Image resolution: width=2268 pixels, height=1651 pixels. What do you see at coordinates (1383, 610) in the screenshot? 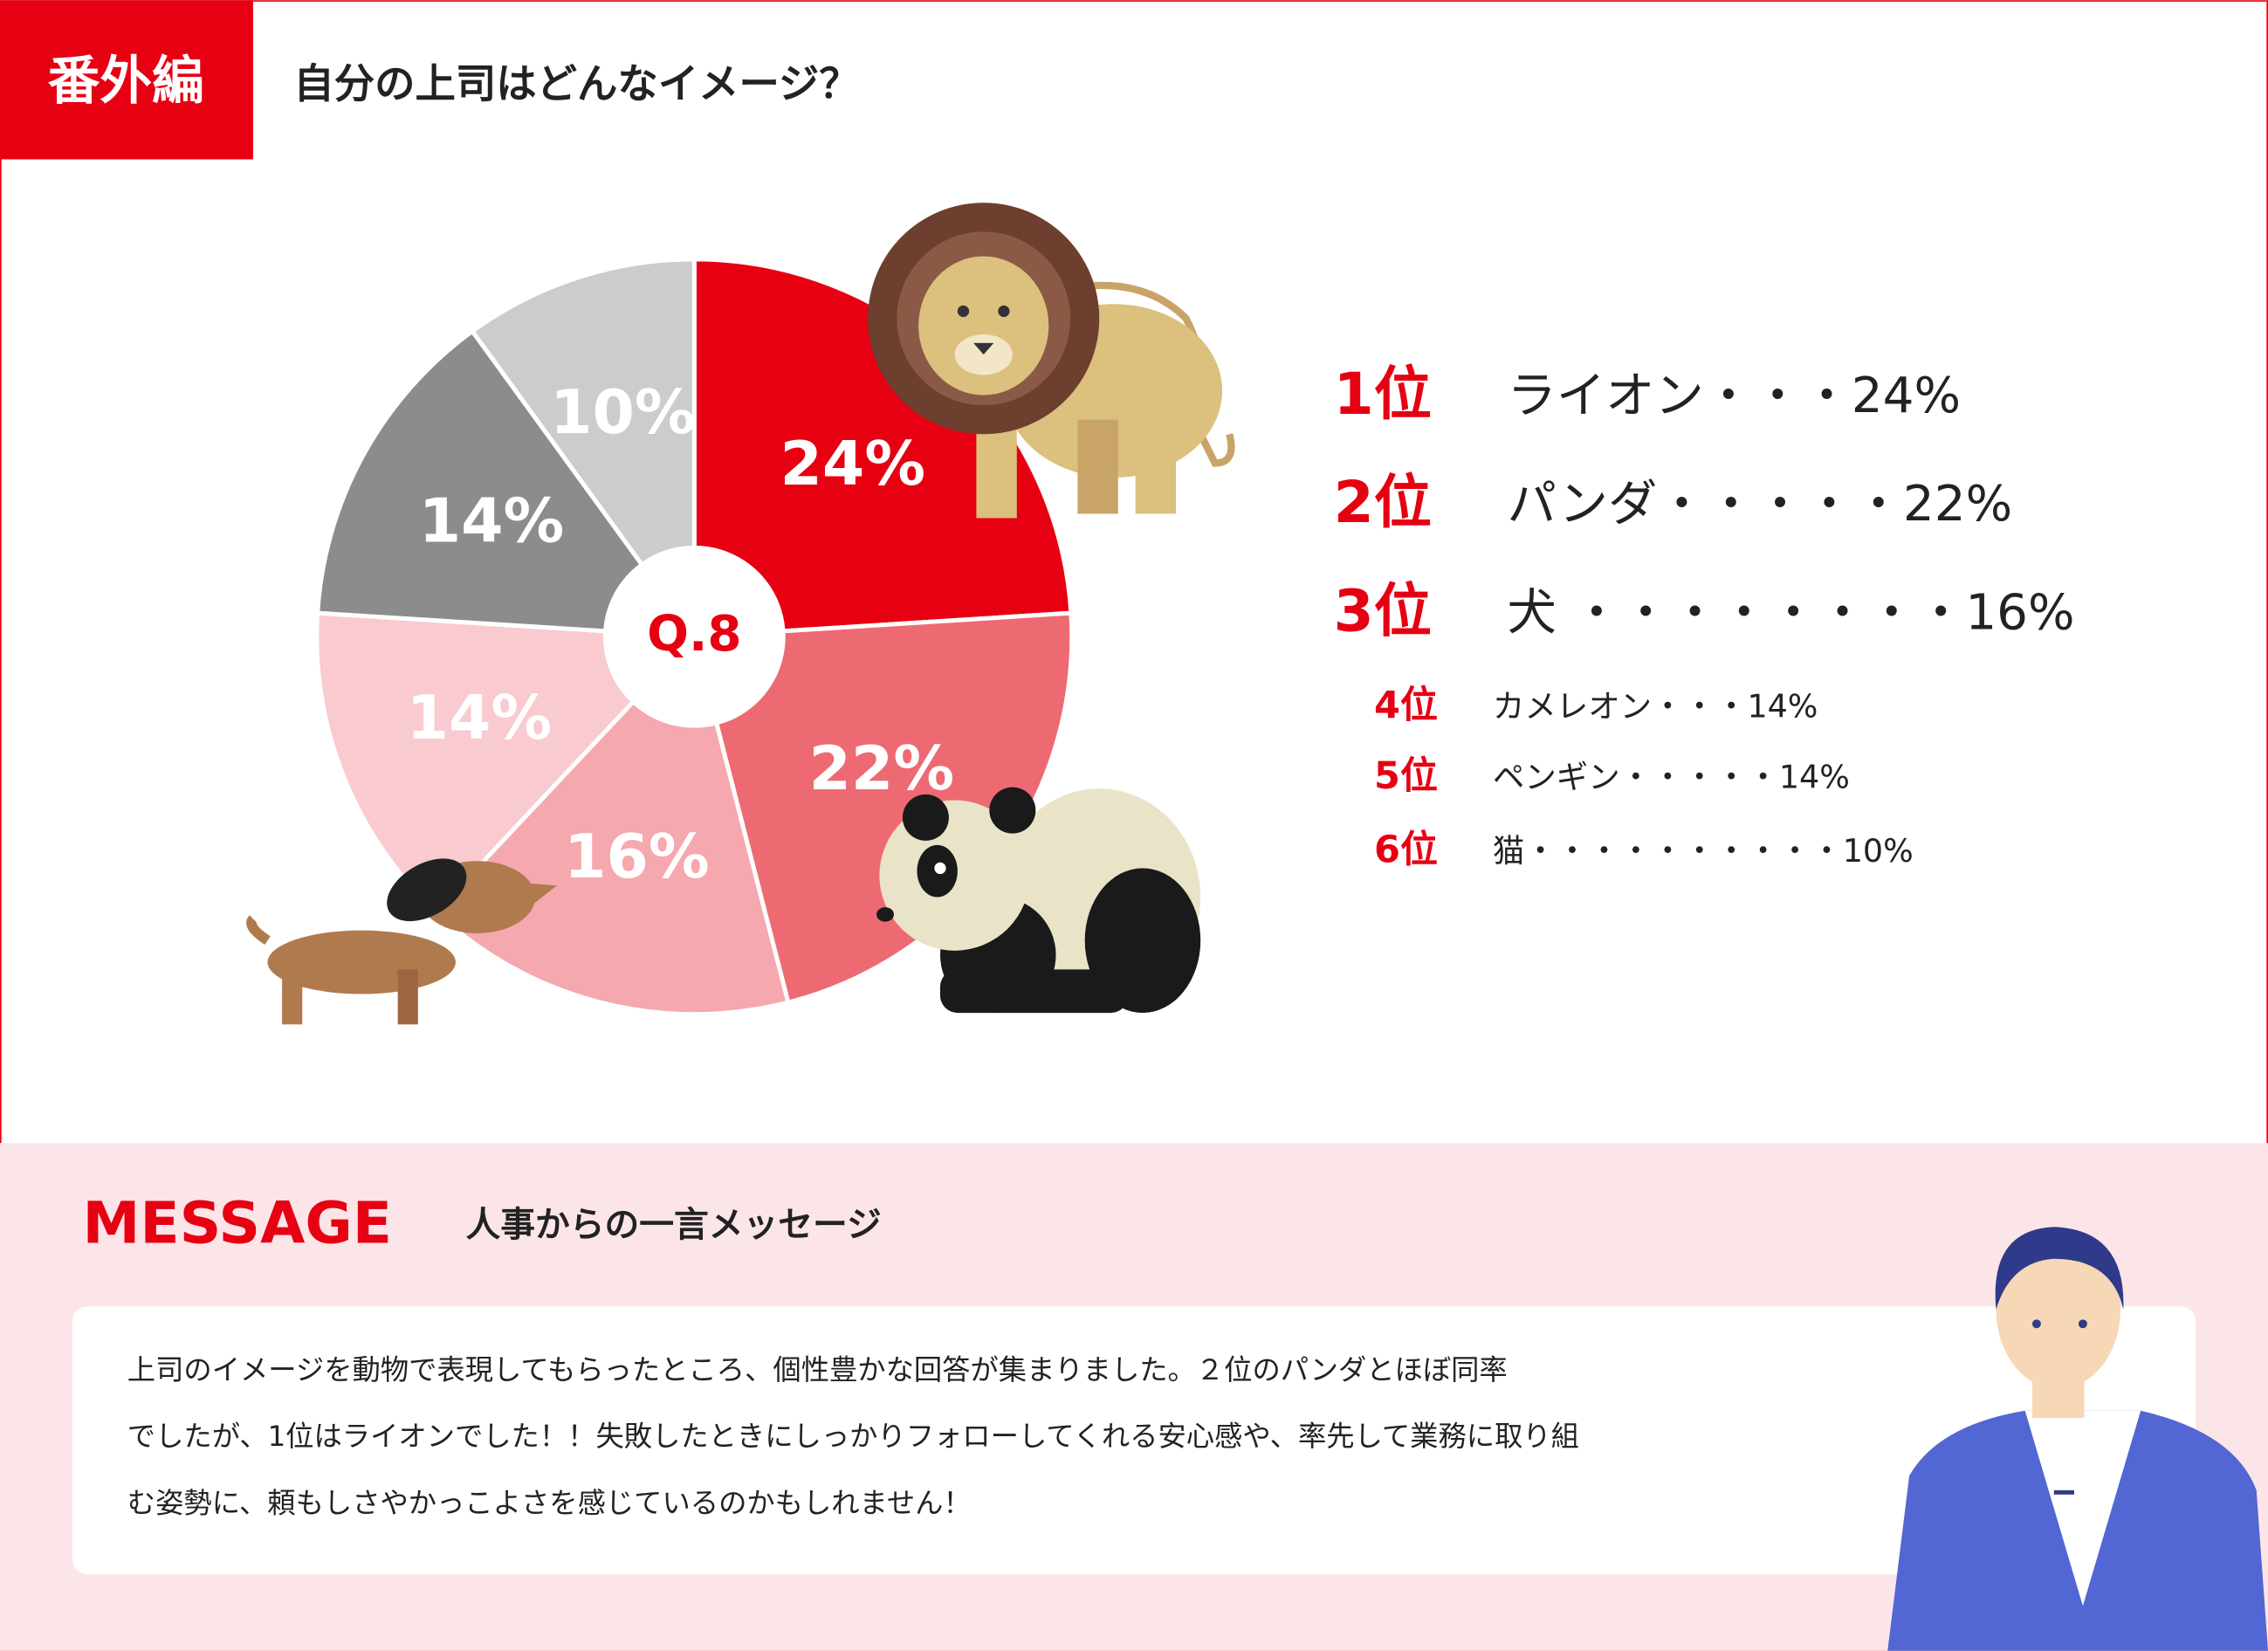
I see `rank: 3位` at bounding box center [1383, 610].